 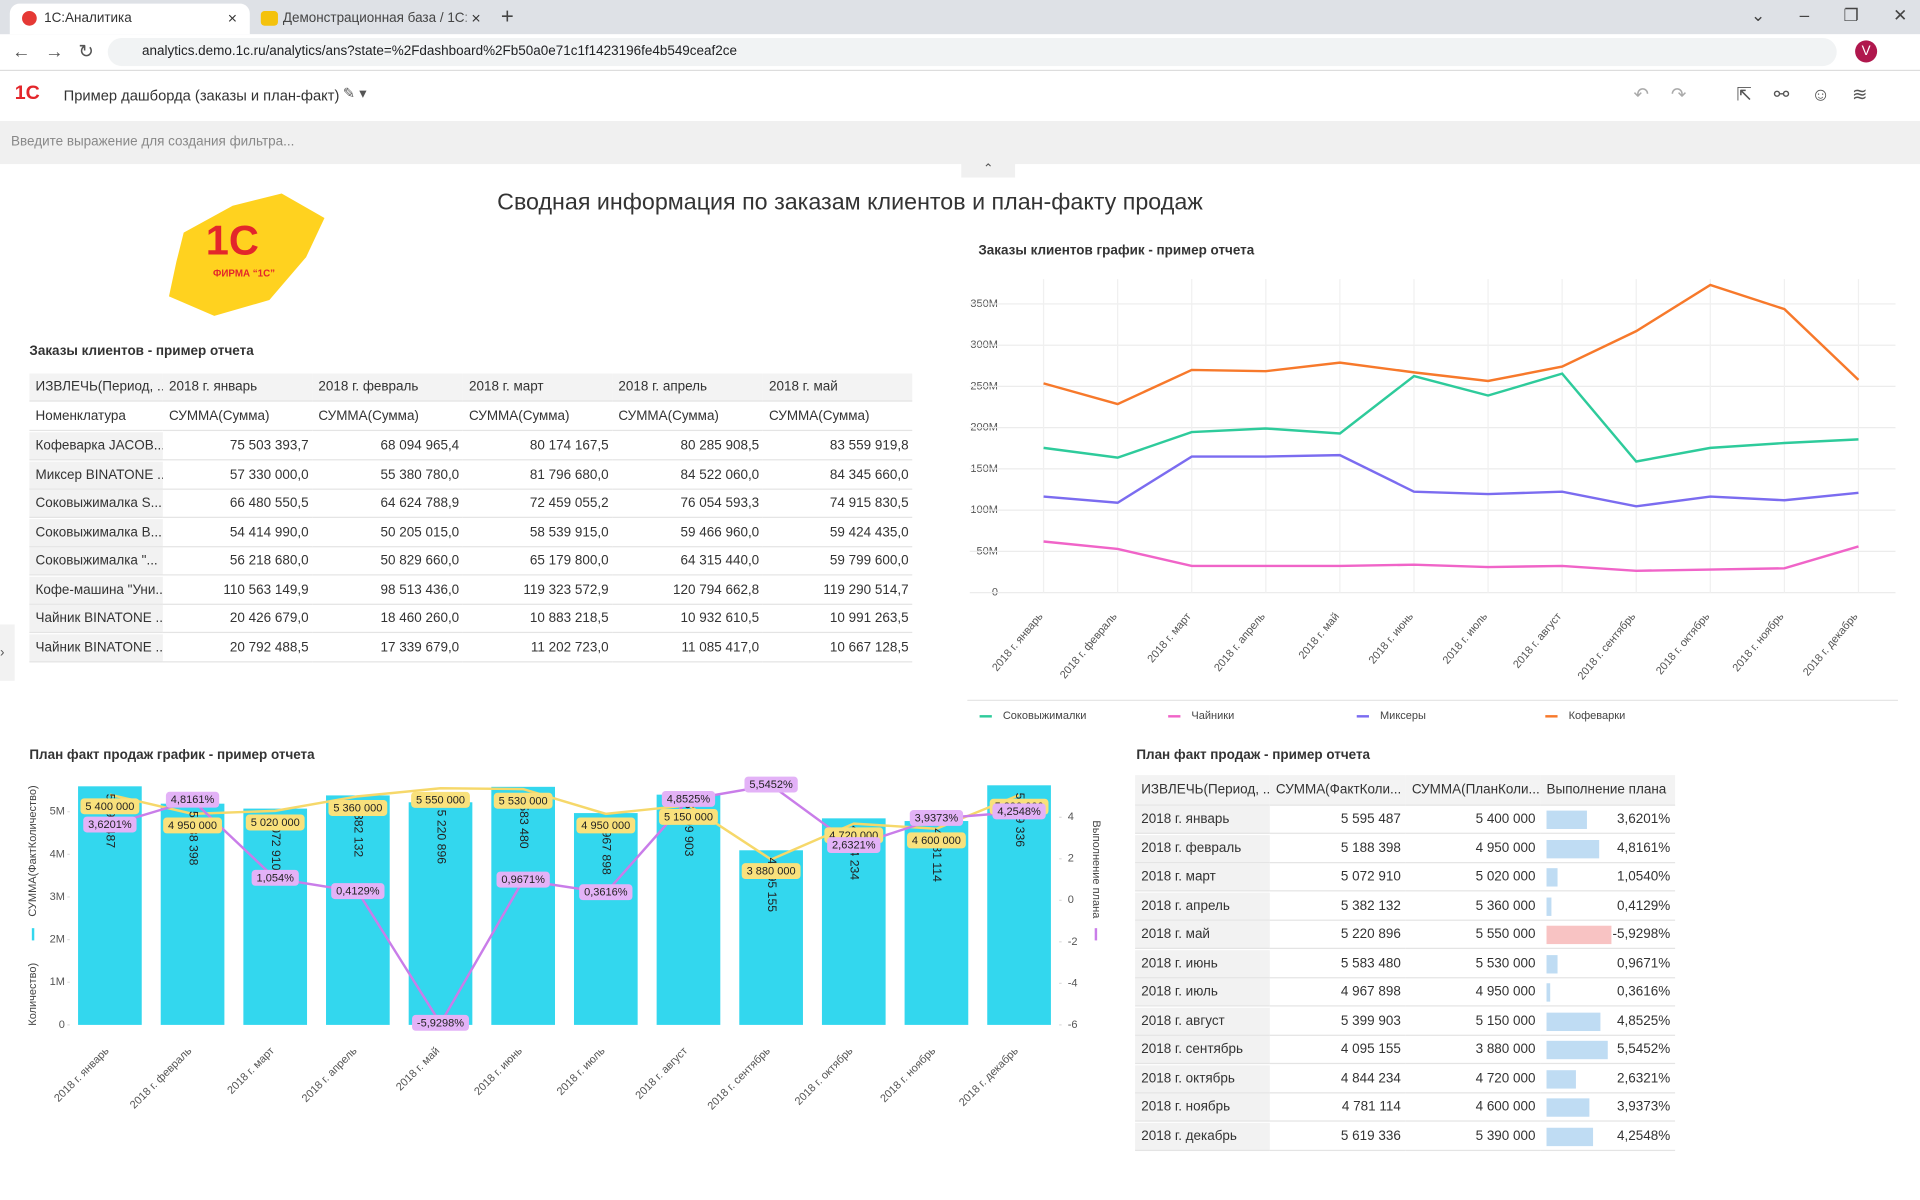 I want to click on value-label: 5 400 000, so click(x=109, y=806).